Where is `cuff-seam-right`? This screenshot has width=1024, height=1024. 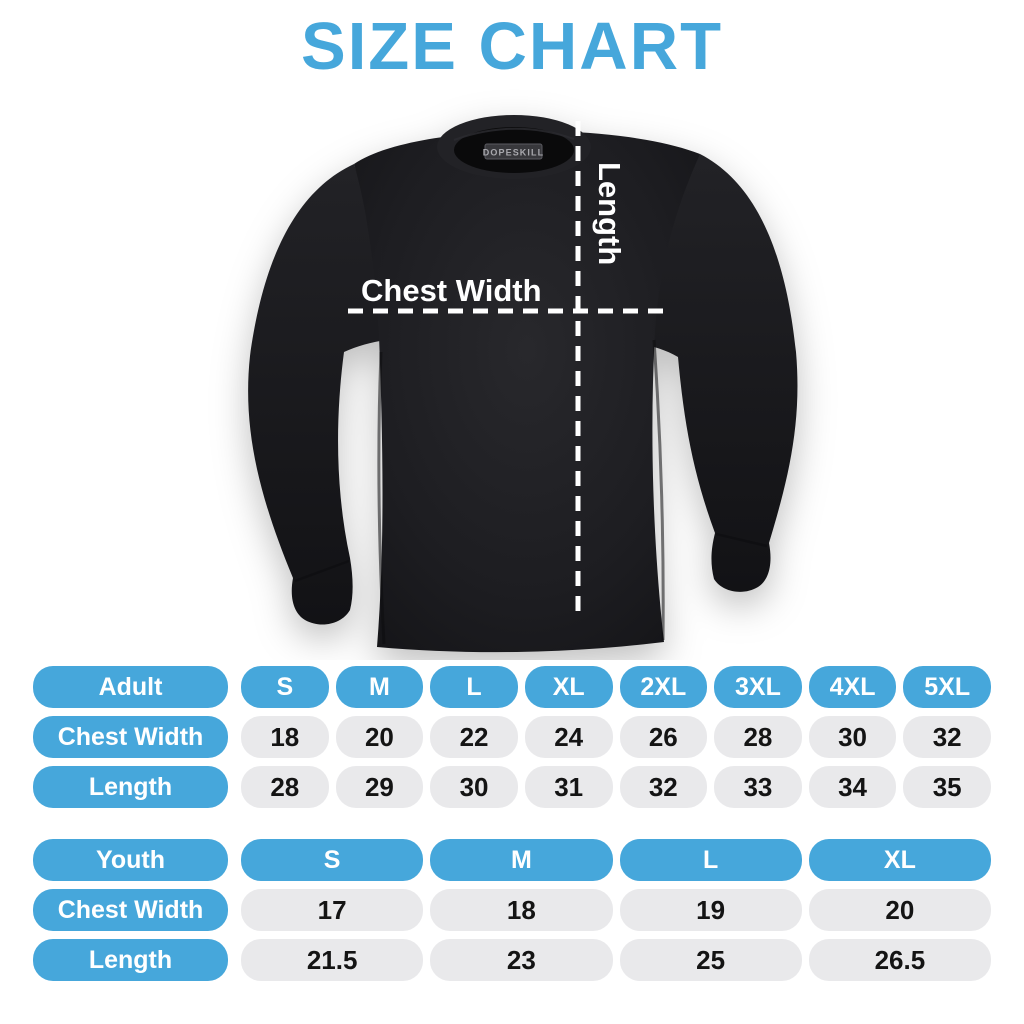
cuff-seam-right is located at coordinates (741, 540).